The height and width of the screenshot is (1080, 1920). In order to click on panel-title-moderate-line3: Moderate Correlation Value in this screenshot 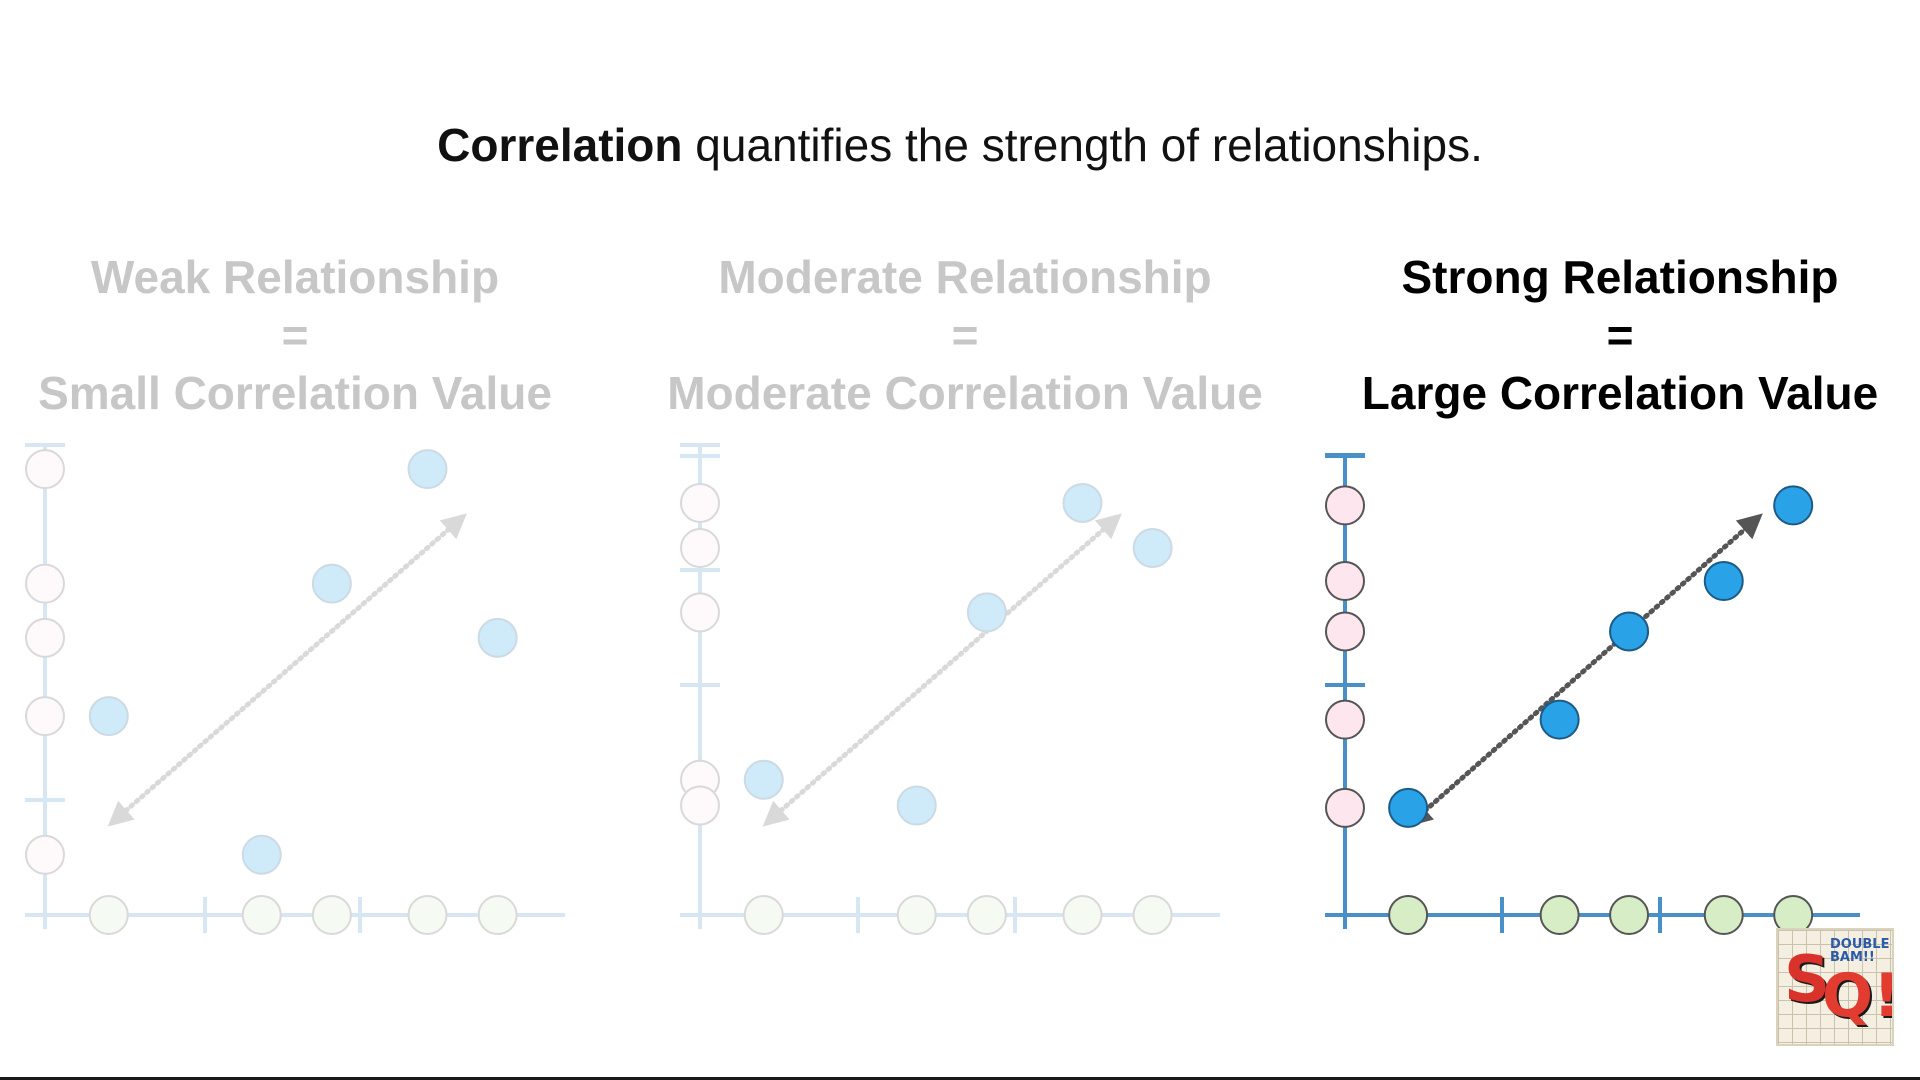, I will do `click(965, 393)`.